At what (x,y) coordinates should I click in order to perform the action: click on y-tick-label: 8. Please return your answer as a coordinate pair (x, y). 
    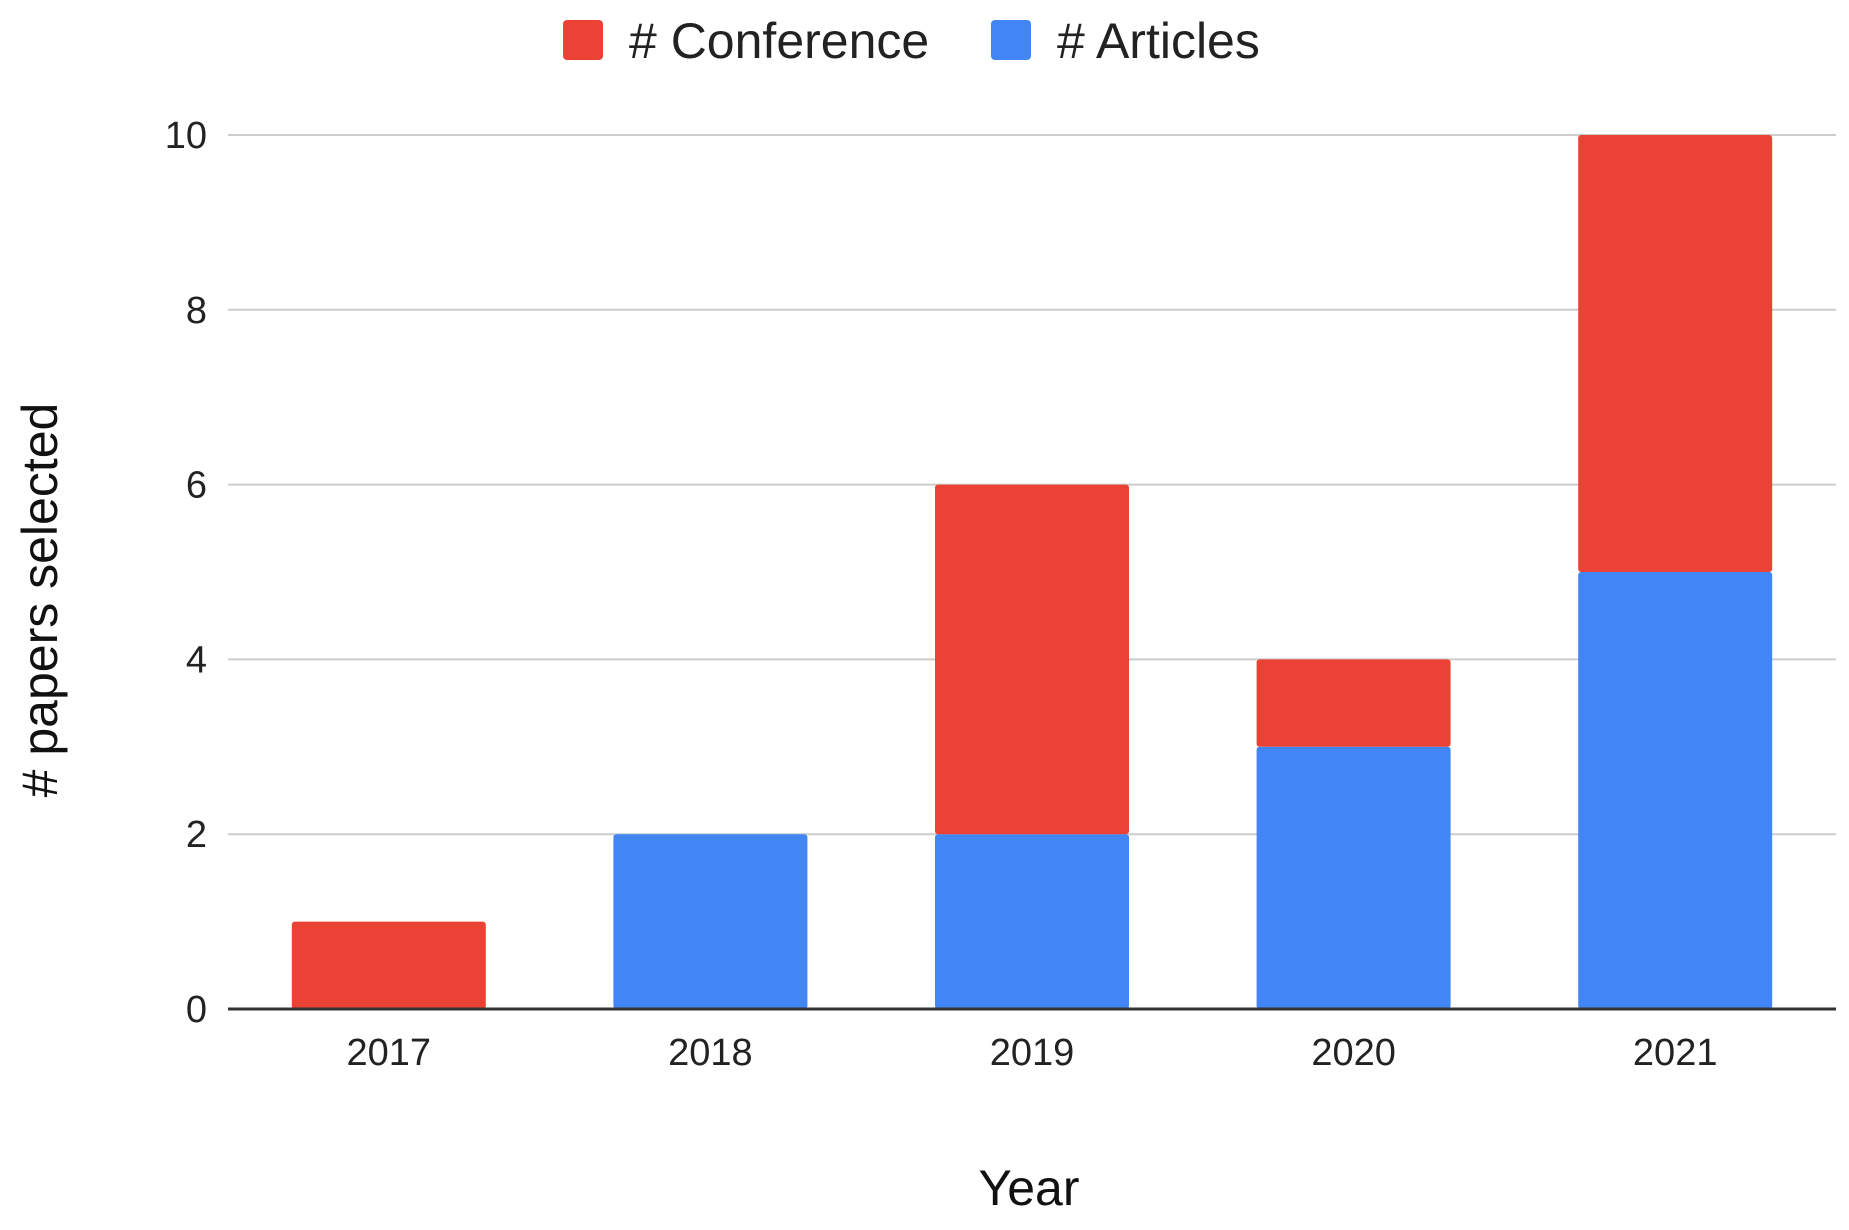
    Looking at the image, I should click on (196, 311).